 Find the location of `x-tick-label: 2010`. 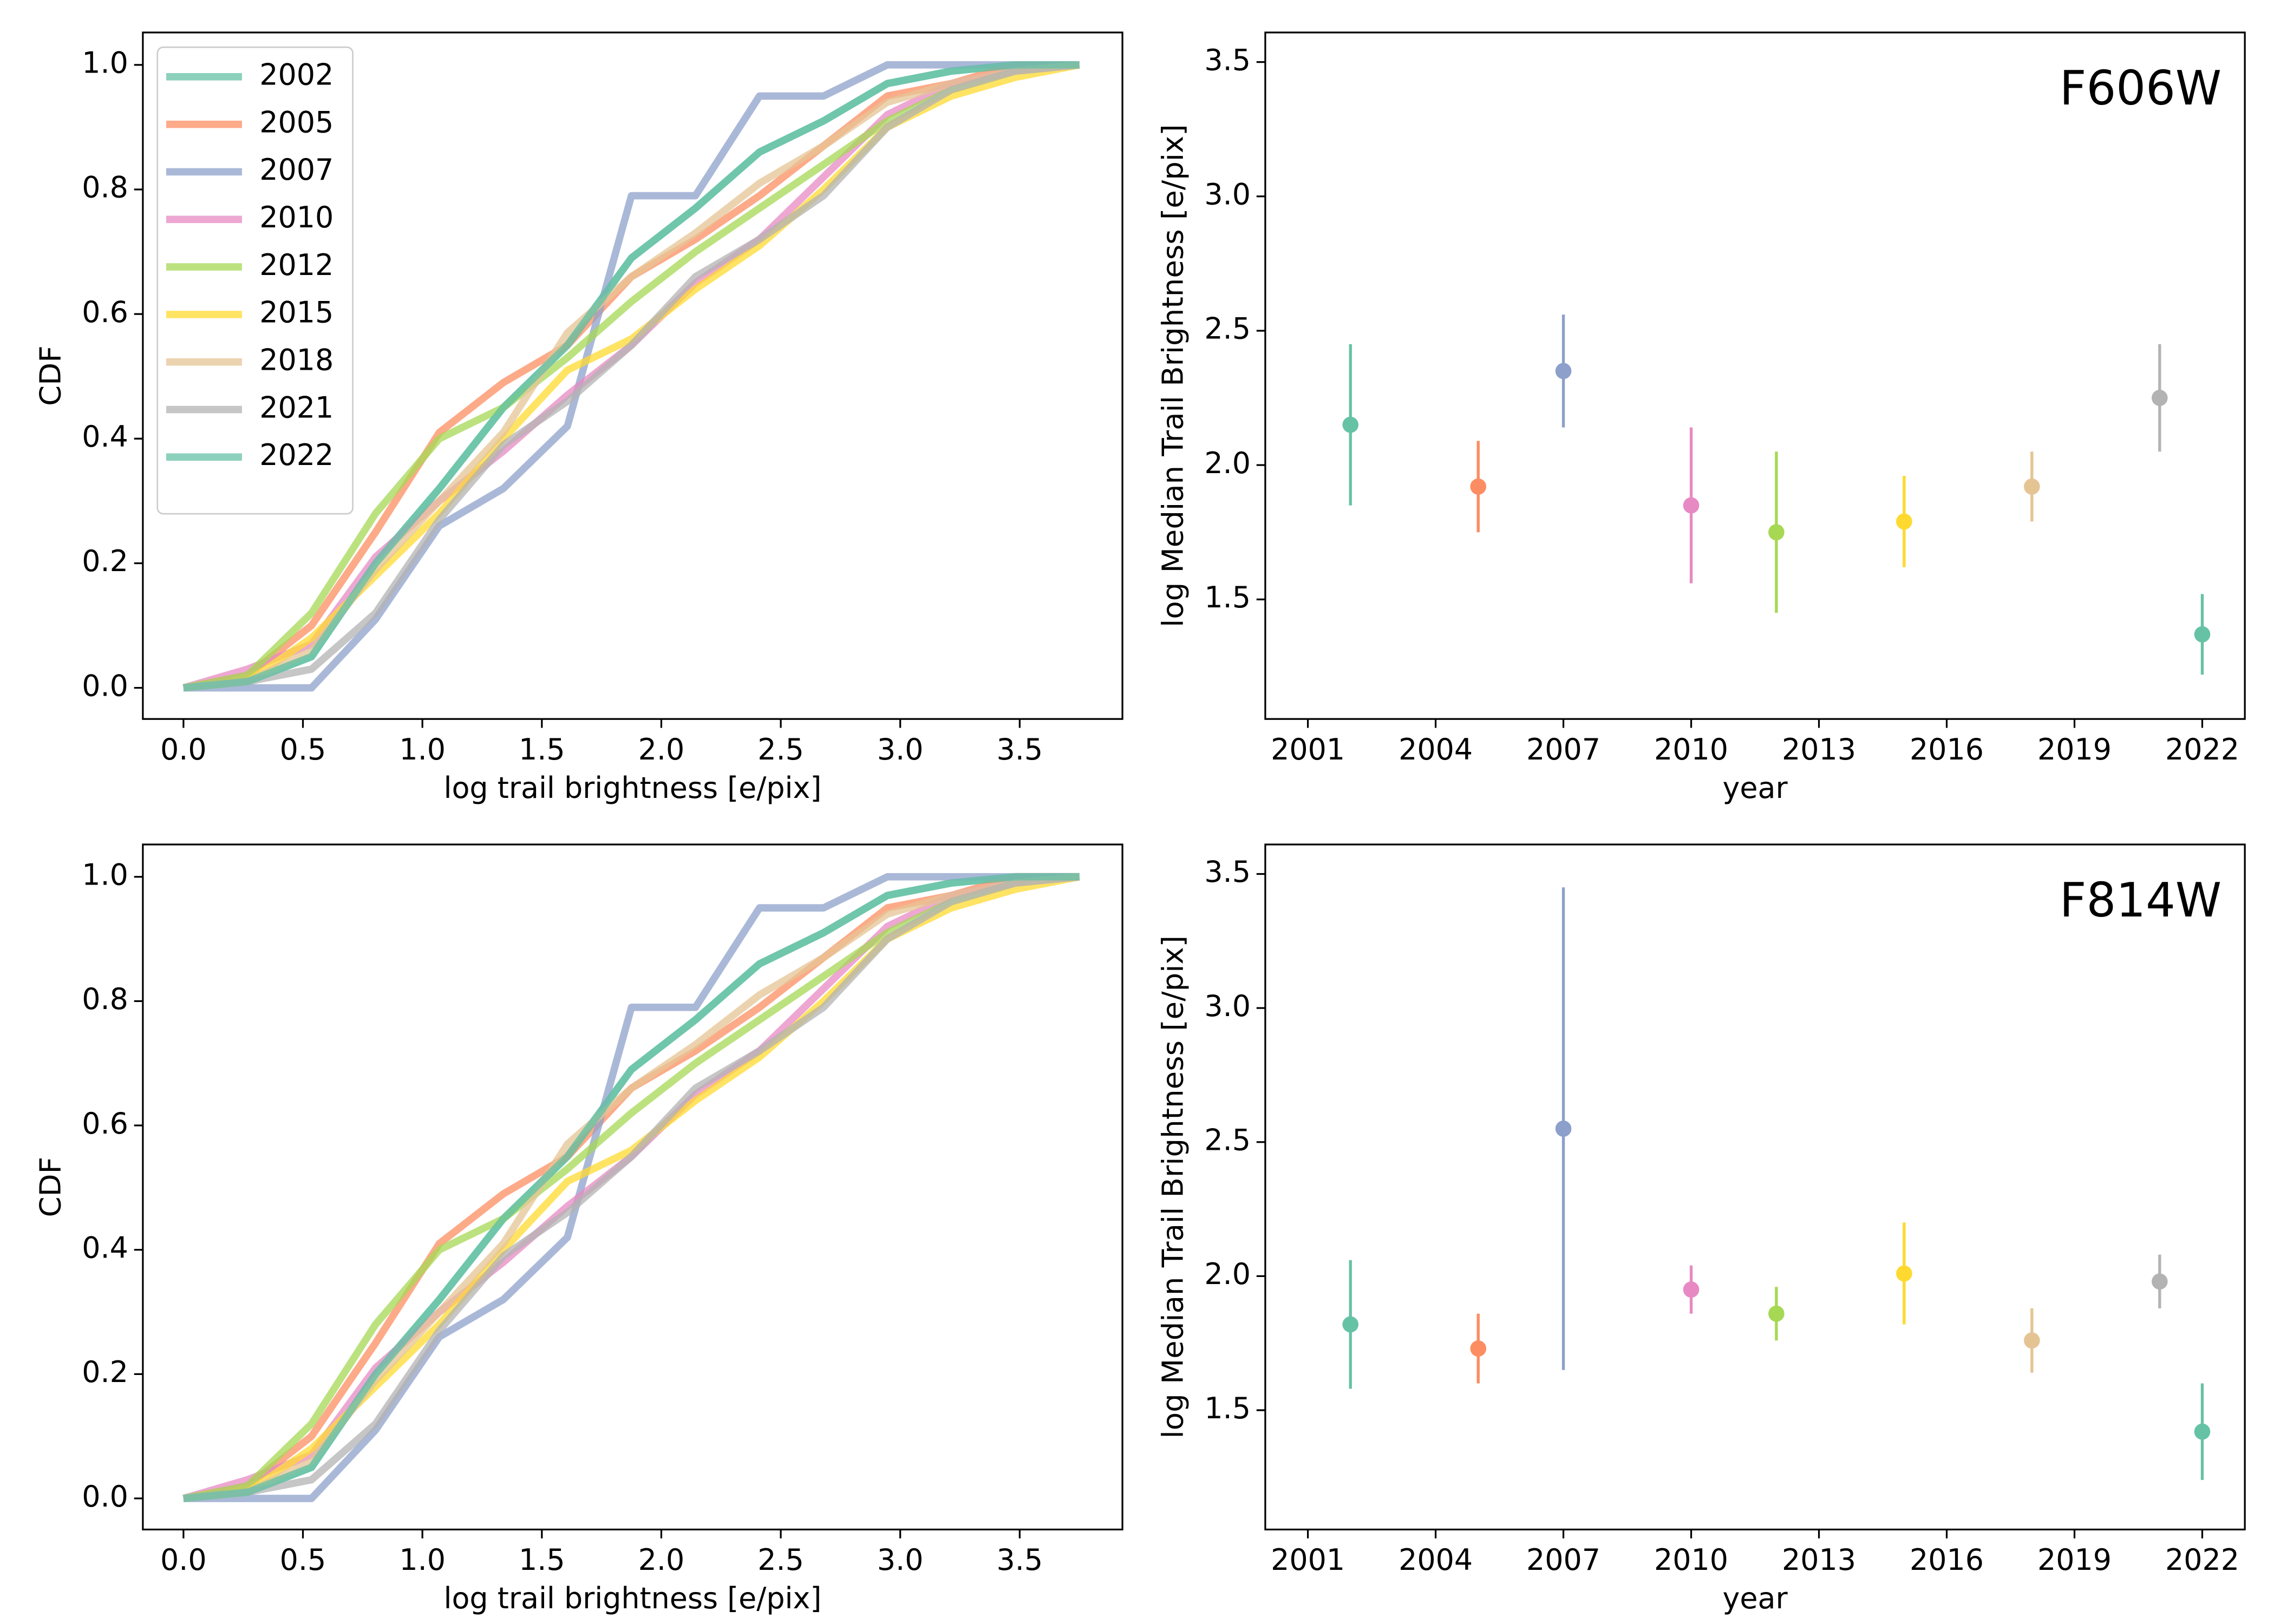

x-tick-label: 2010 is located at coordinates (1691, 1560).